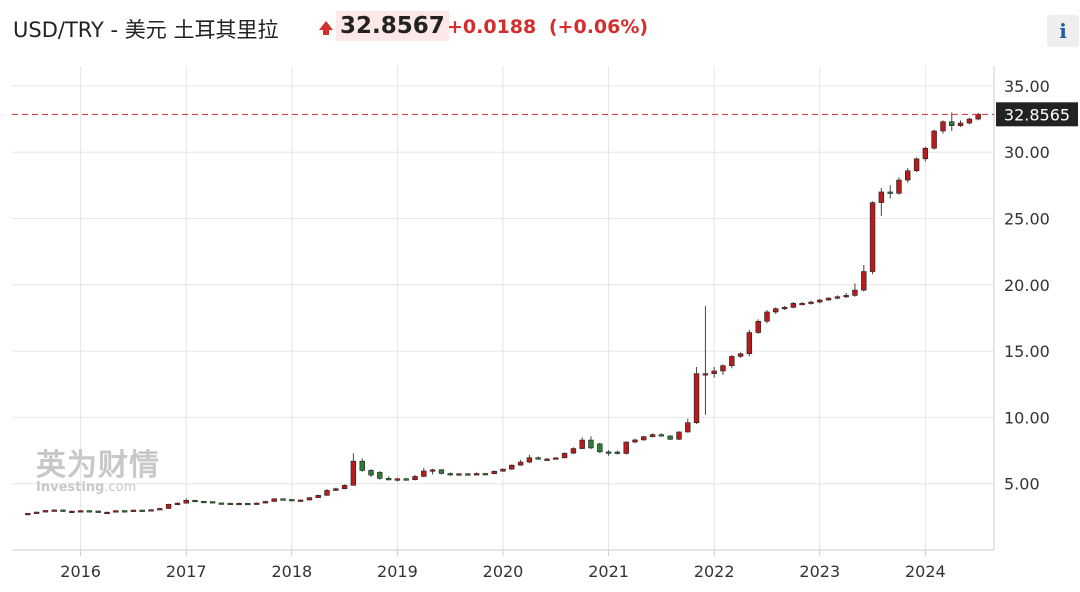  What do you see at coordinates (146, 30) in the screenshot?
I see `pair-title: USD/TRY - 美元 土耳其里拉` at bounding box center [146, 30].